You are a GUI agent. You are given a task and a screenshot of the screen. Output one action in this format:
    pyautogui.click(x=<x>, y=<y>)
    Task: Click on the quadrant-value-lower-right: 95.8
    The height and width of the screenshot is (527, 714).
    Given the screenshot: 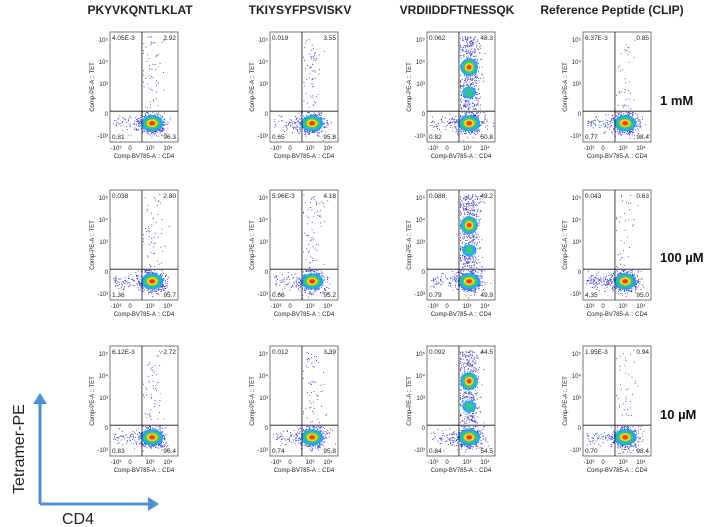 What is the action you would take?
    pyautogui.click(x=329, y=137)
    